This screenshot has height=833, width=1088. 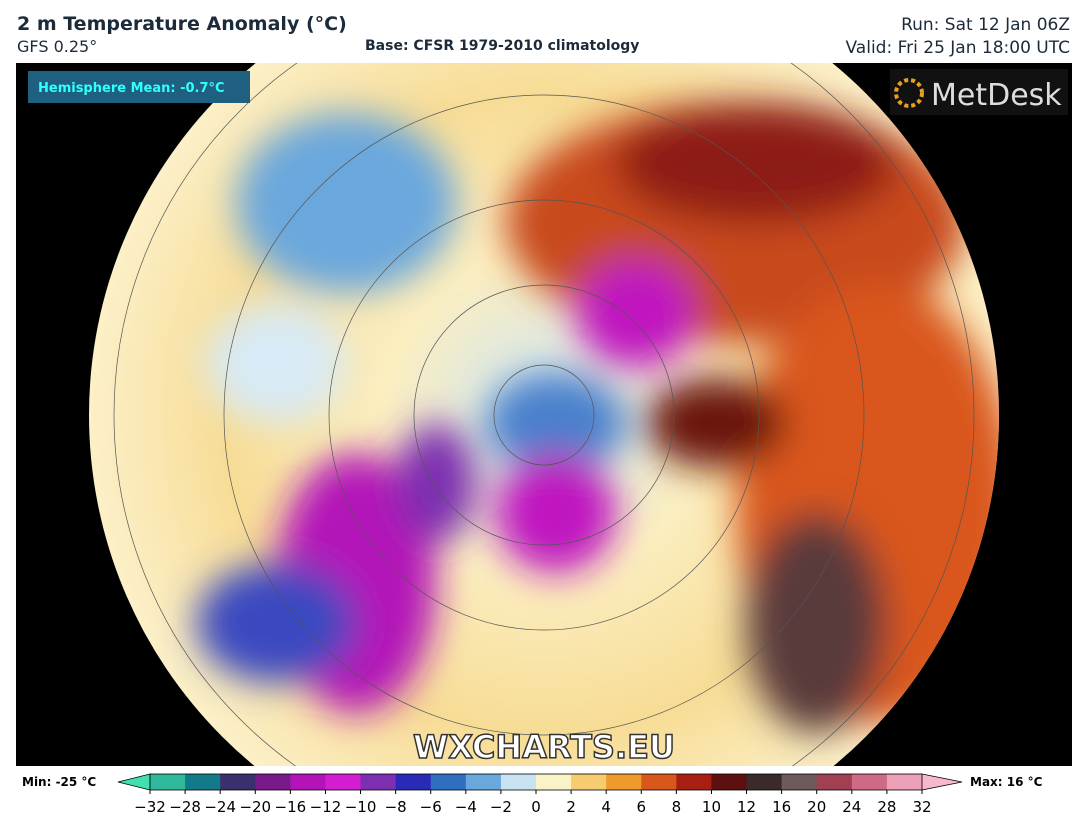 I want to click on max-label: Max: 16 °C, so click(x=1006, y=782).